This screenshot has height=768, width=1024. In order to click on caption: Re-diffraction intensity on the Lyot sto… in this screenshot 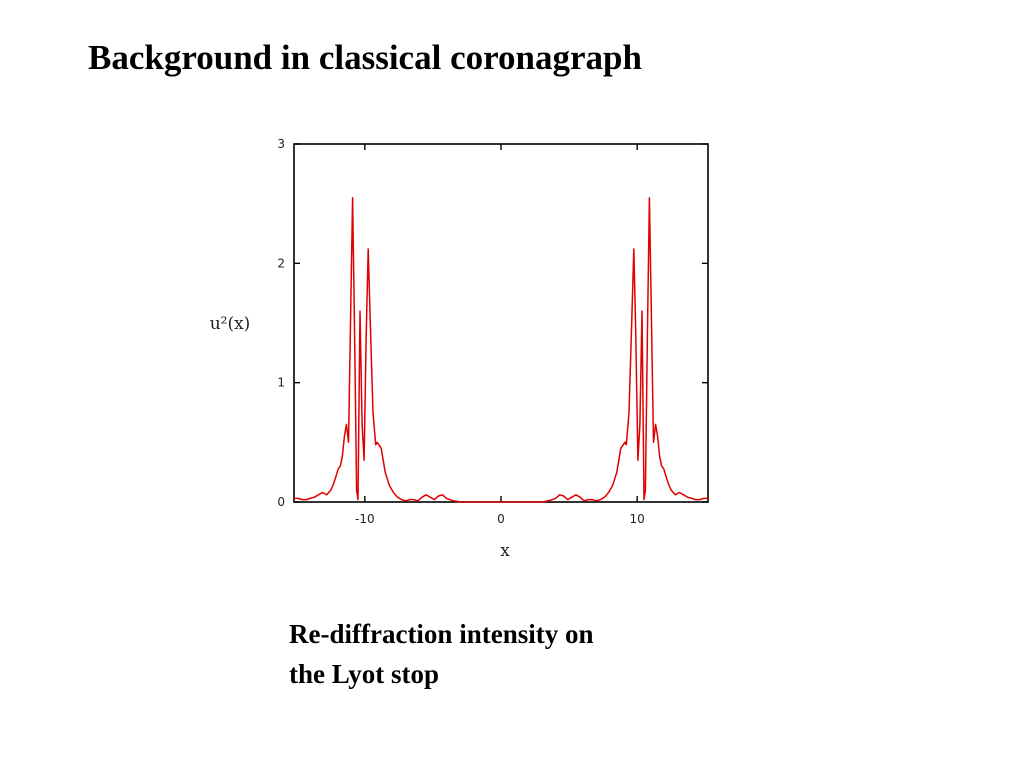, I will do `click(441, 654)`.